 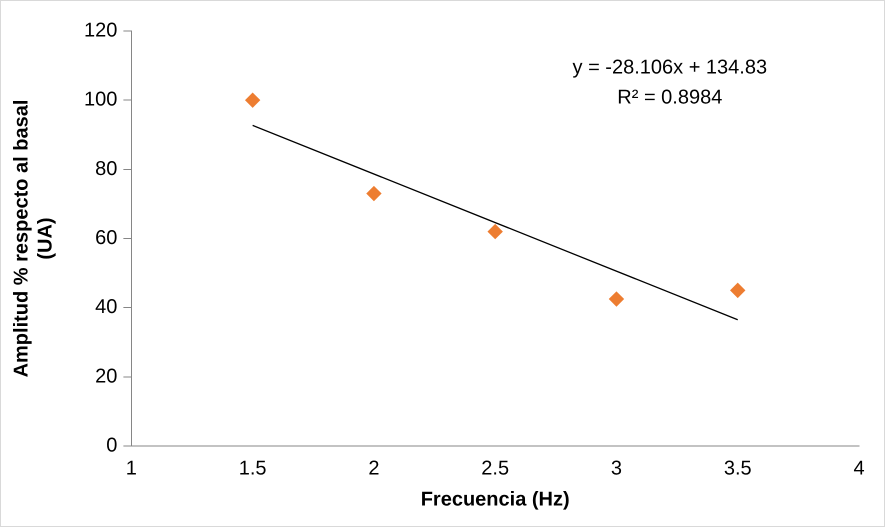 I want to click on annotation: R² = 0.8984, so click(x=669, y=97).